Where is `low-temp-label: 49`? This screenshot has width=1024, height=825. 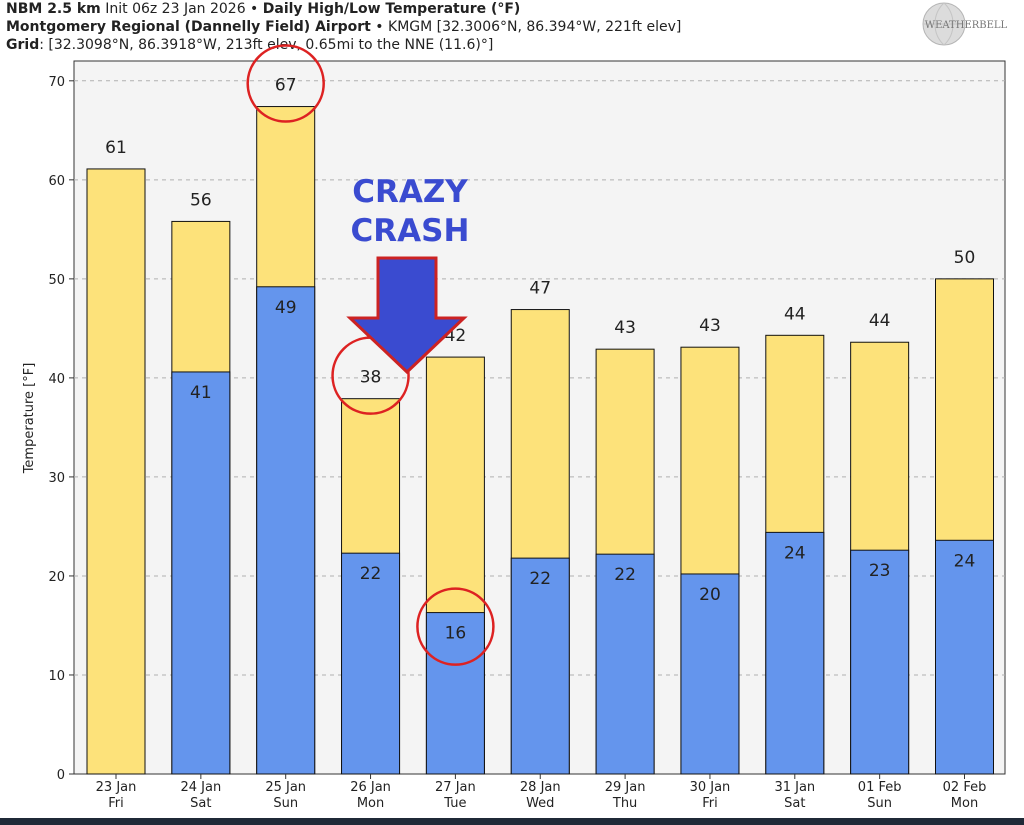 low-temp-label: 49 is located at coordinates (286, 308).